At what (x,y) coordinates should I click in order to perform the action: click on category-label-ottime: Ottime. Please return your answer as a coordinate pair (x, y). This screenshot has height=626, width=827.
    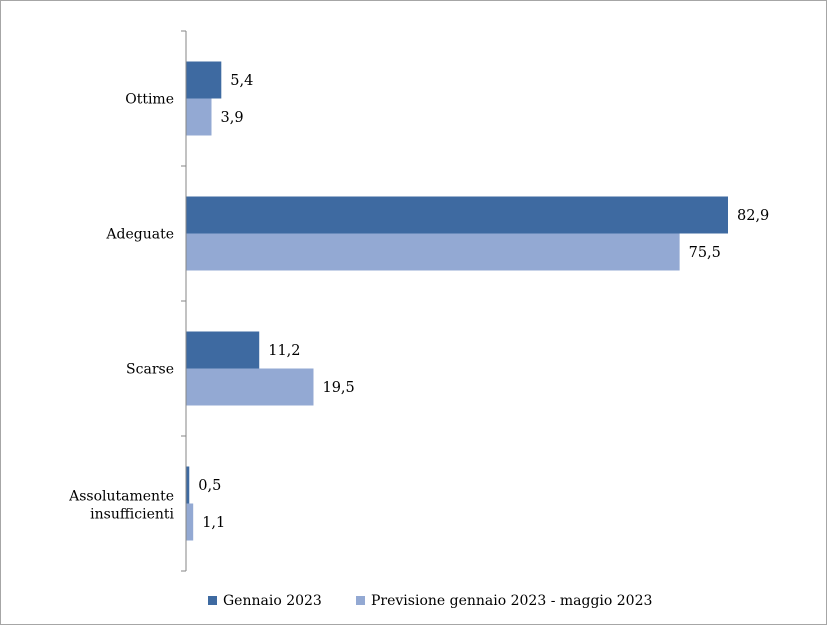
    Looking at the image, I should click on (149, 100).